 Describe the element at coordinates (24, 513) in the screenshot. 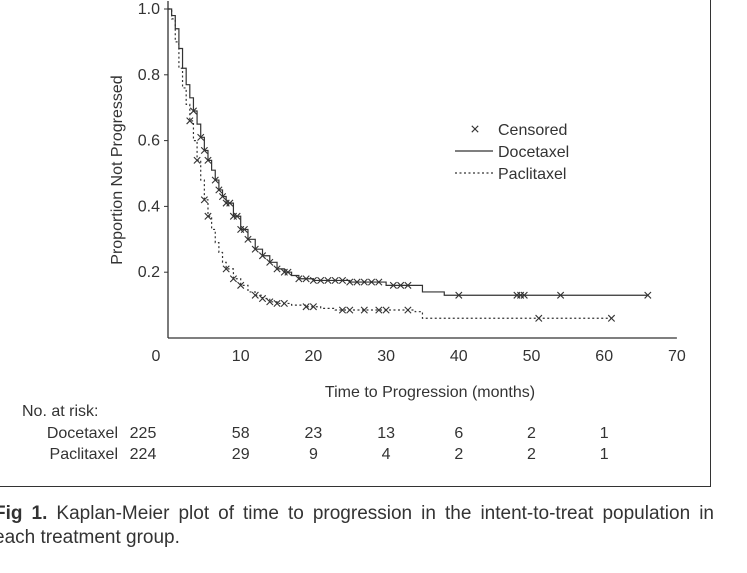

I see `caption-label: Fig 1.` at that location.